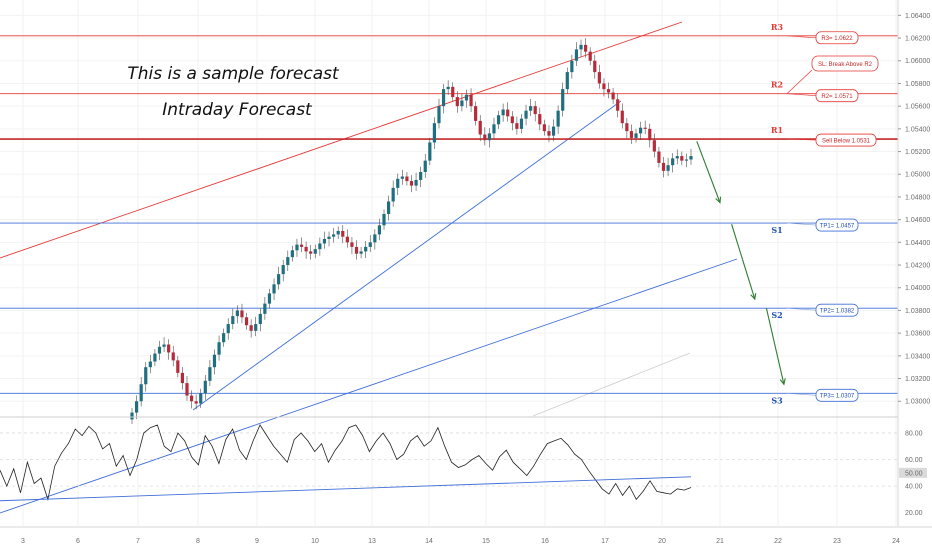 The image size is (932, 550). I want to click on y-tick-label: 1.04000, so click(917, 288).